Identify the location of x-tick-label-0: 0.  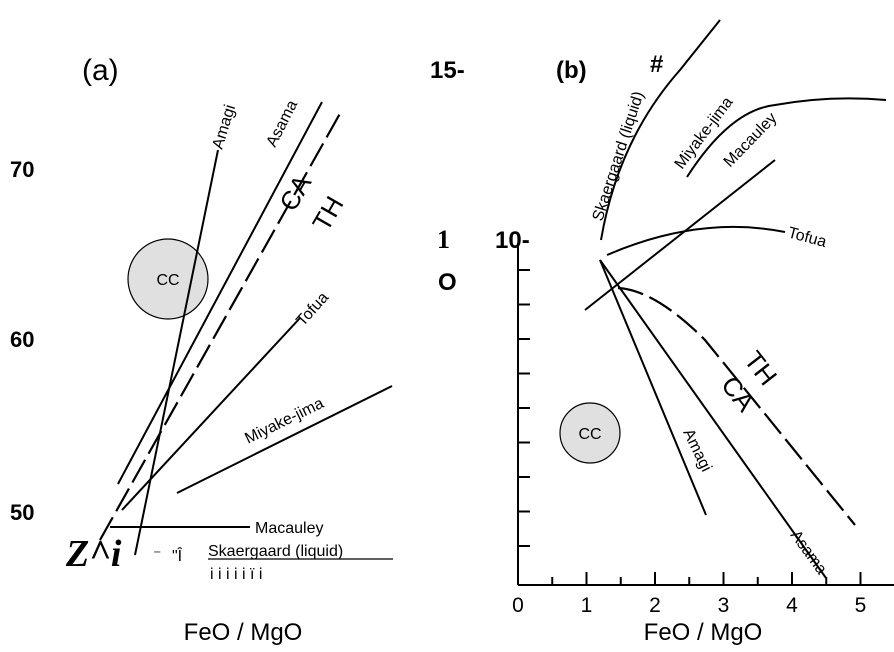
(518, 605).